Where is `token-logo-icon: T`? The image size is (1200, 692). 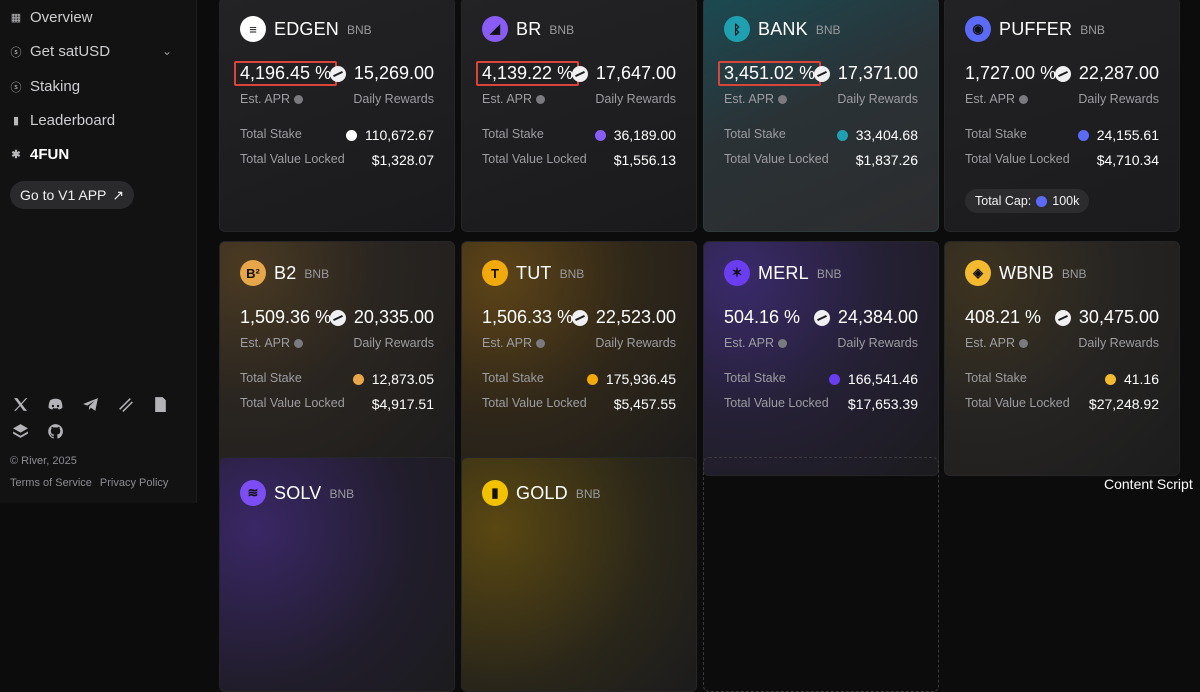
token-logo-icon: T is located at coordinates (495, 273).